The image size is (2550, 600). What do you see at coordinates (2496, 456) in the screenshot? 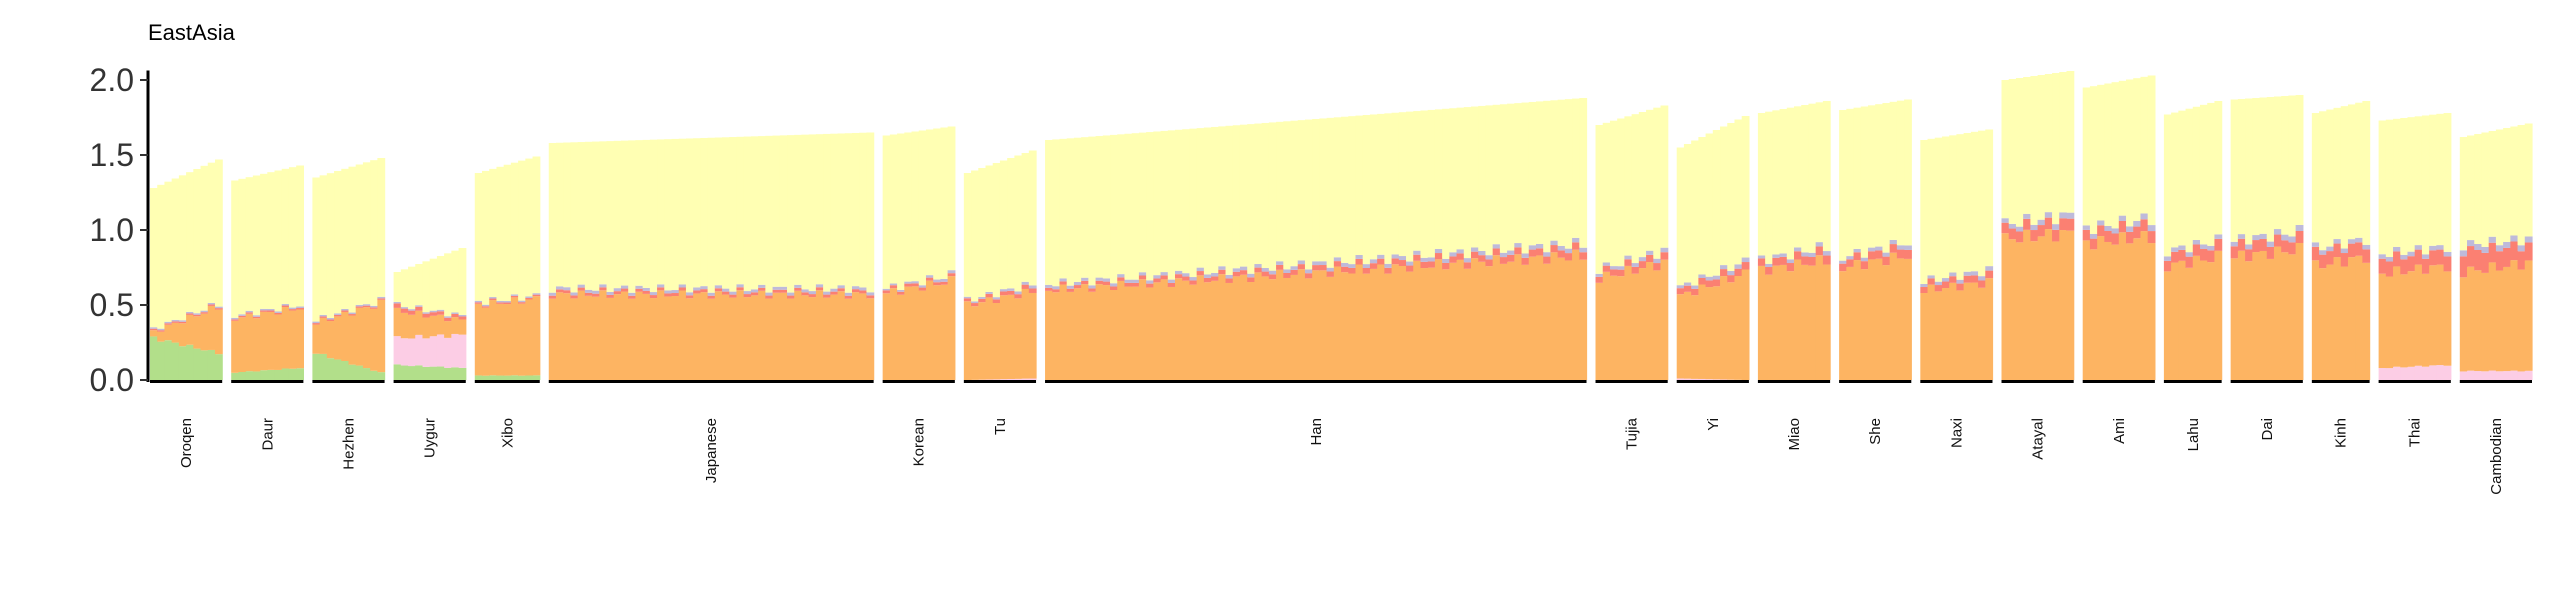
I see `x-label-cambodian: Cambodian` at bounding box center [2496, 456].